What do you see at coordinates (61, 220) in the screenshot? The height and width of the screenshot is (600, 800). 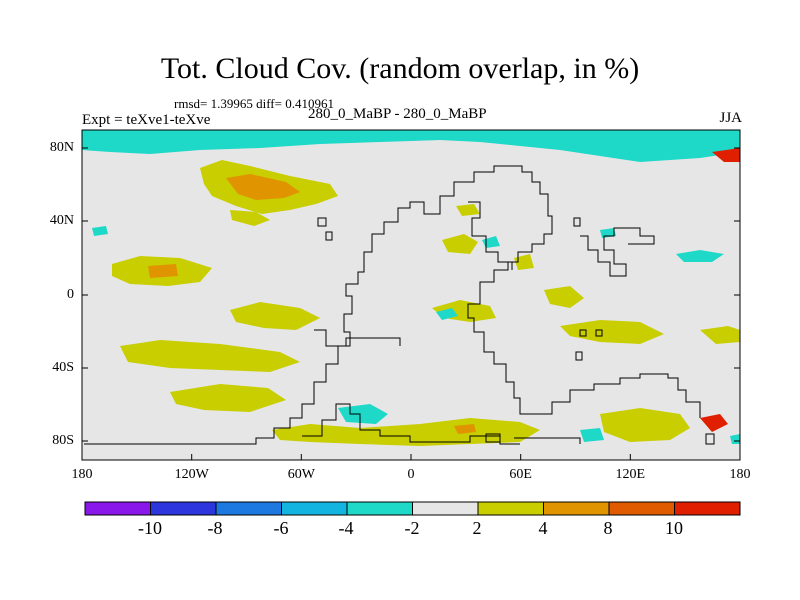 I see `y-tick-label: 40N` at bounding box center [61, 220].